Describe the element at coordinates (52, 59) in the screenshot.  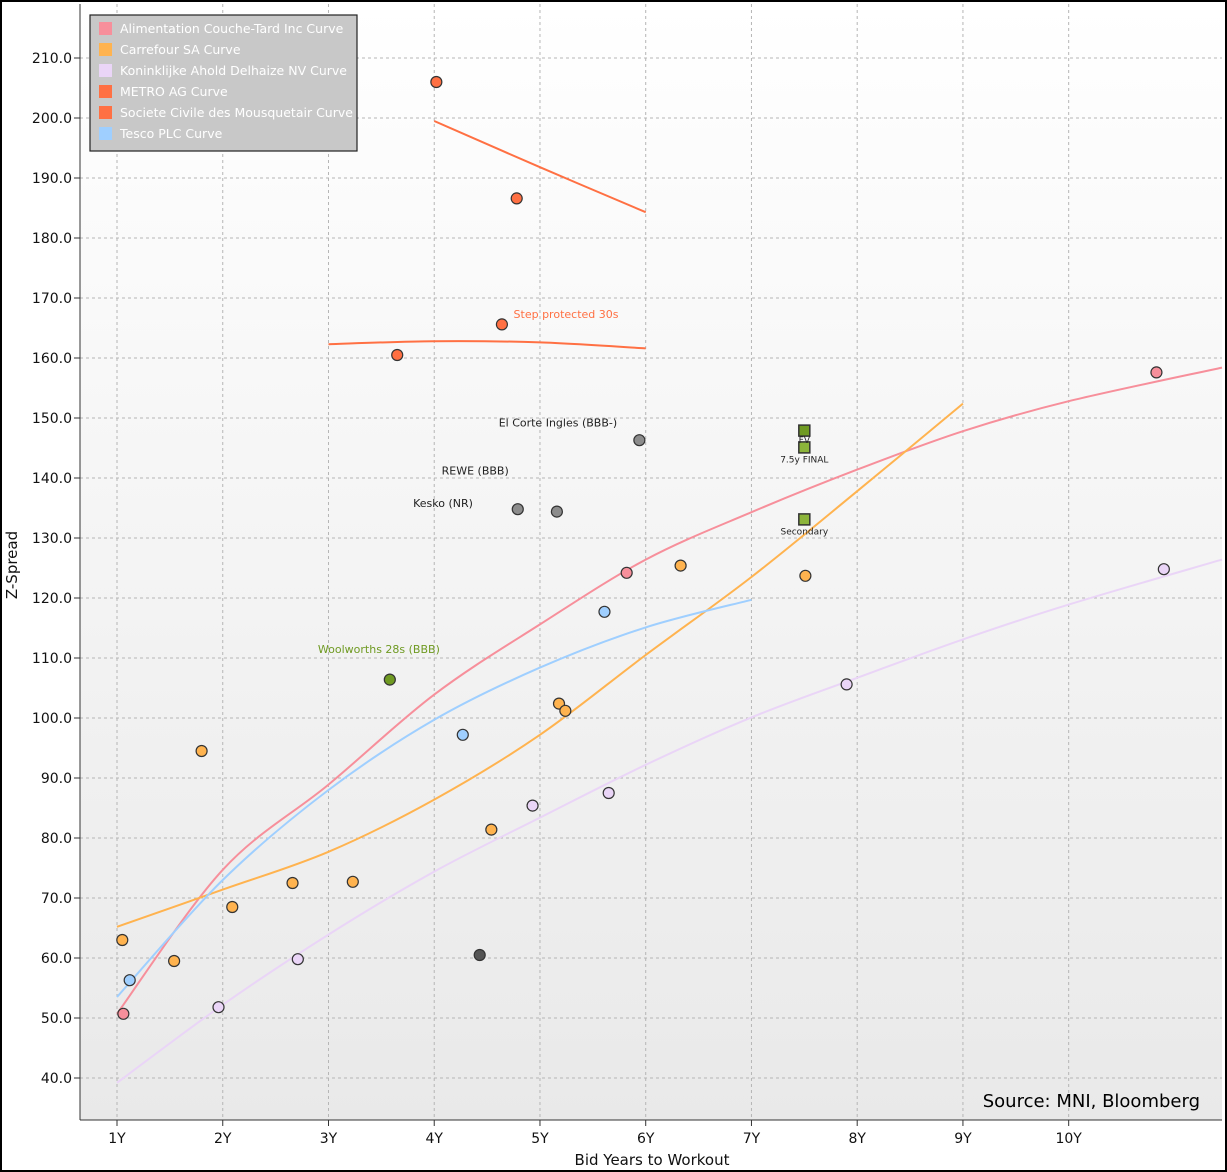
I see `y-tick-label: 210.0` at that location.